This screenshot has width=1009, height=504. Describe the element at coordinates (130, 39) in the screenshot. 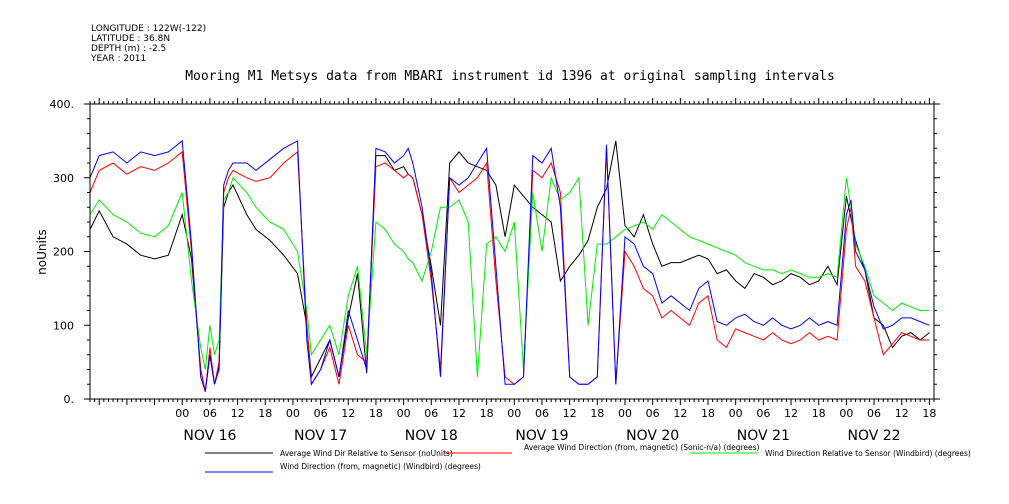

I see `metadata-line: LATITUDE : 36.8N` at that location.